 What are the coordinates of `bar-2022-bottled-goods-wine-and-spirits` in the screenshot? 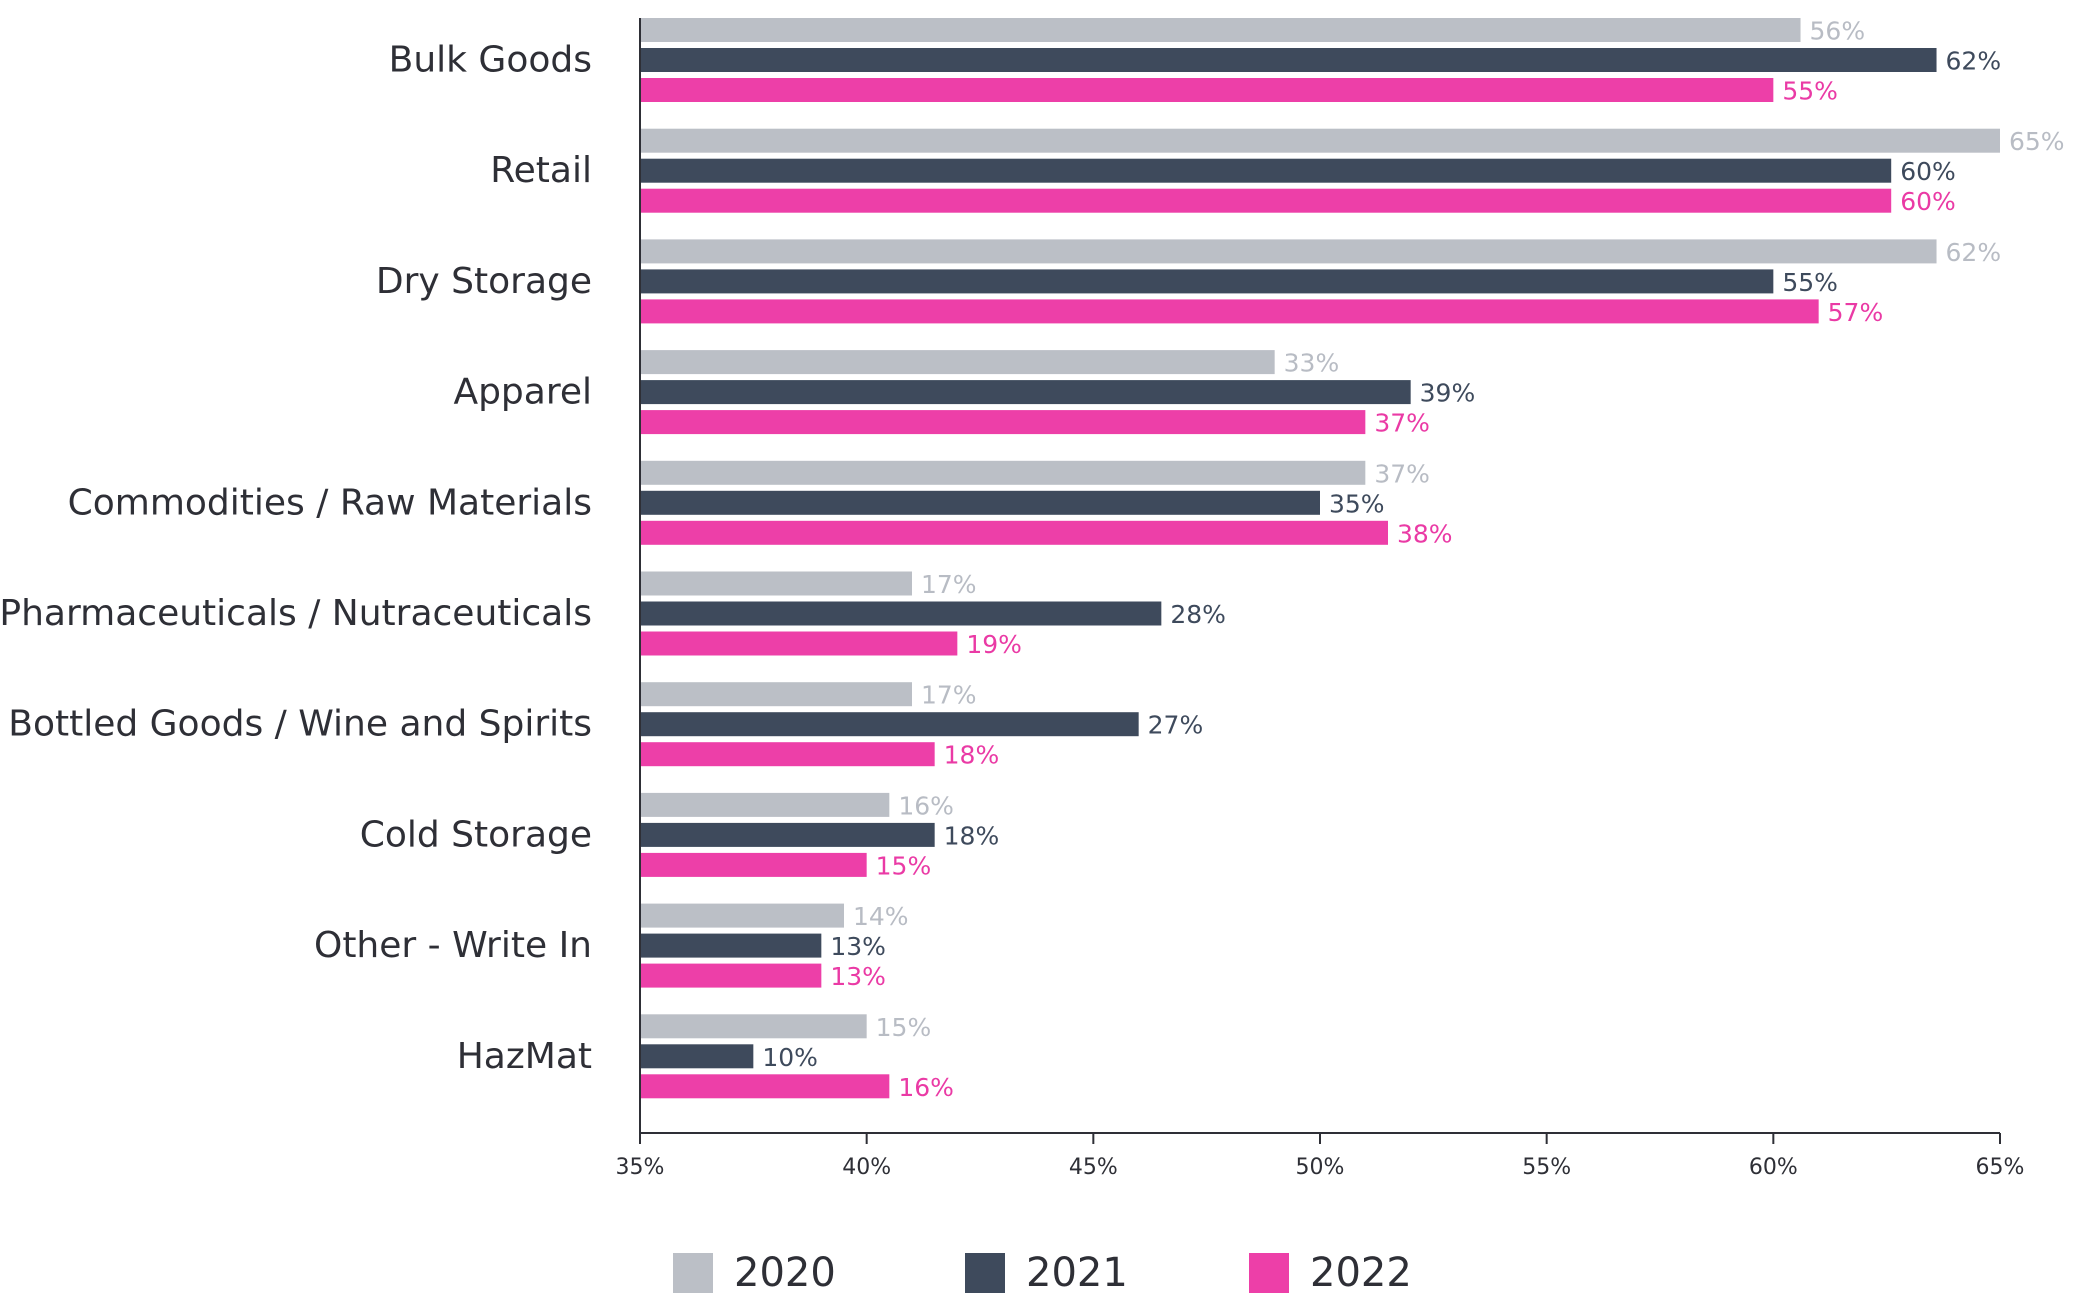 It's located at (787, 754).